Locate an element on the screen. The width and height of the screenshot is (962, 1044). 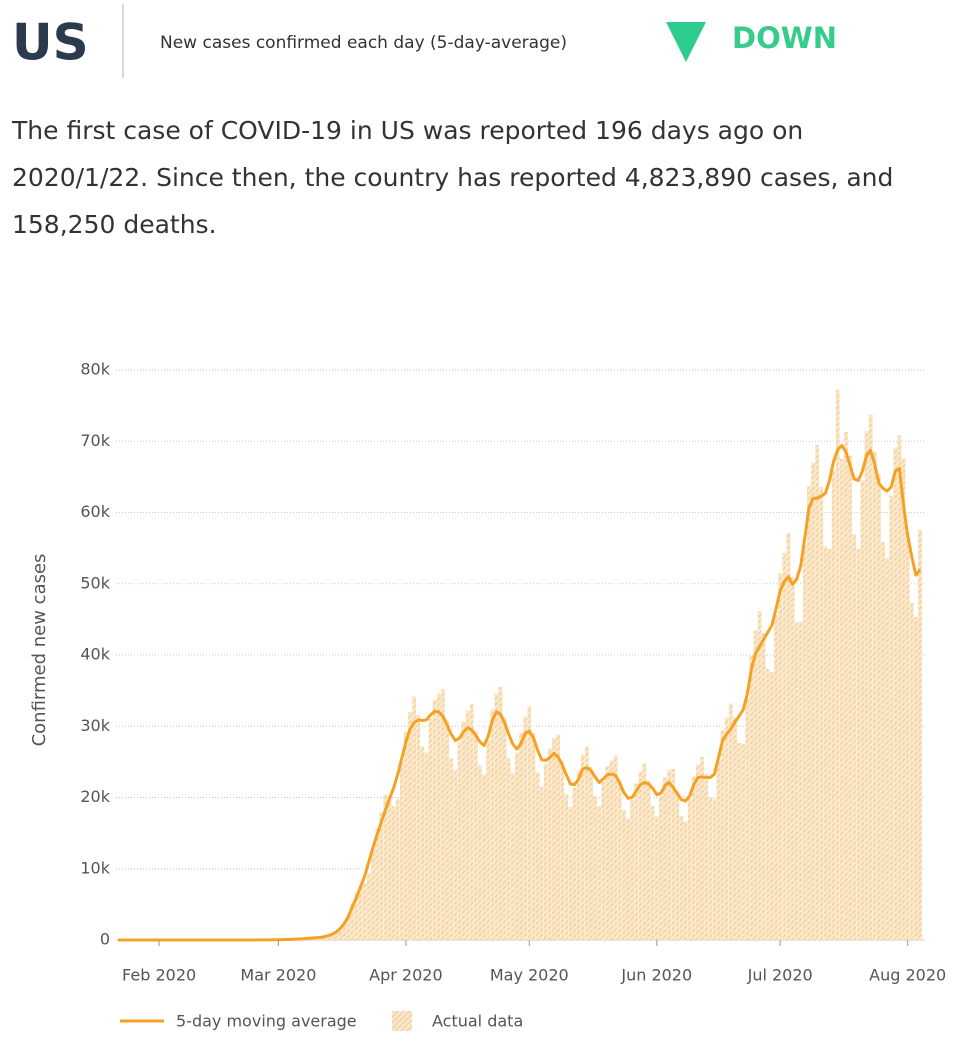
x-tick-label: Aug 2020 is located at coordinates (907, 975).